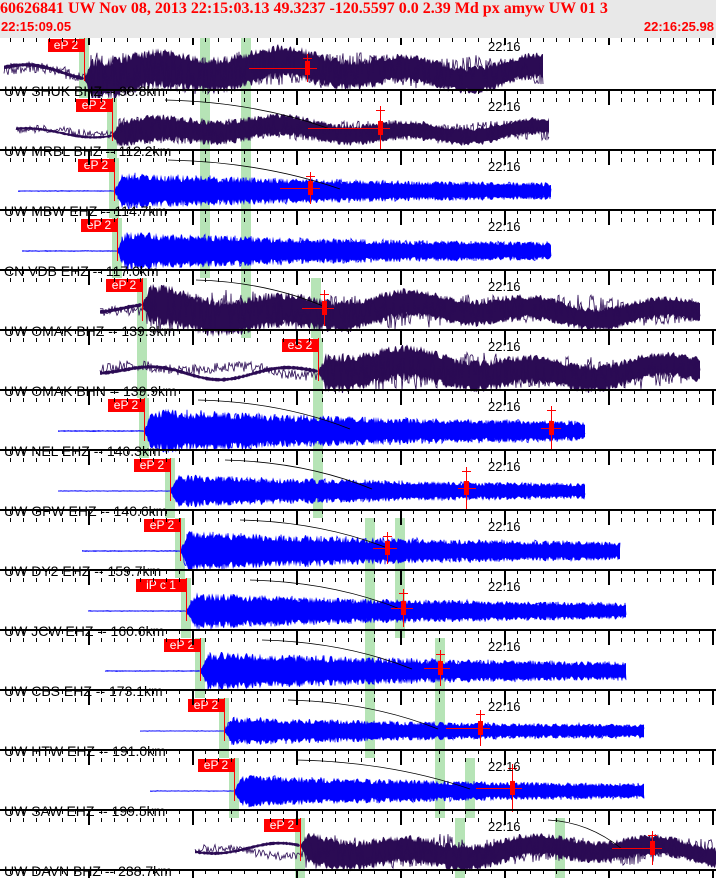 This screenshot has height=878, width=716. I want to click on station-label: UW JCW EHZ -- 160.6km, so click(84, 630).